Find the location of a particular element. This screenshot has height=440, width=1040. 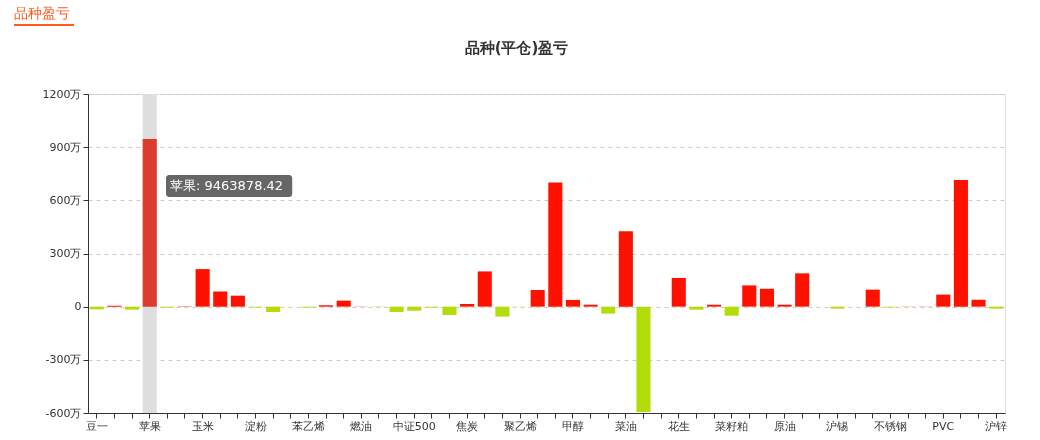

y-tick-label: 0 is located at coordinates (78, 307).